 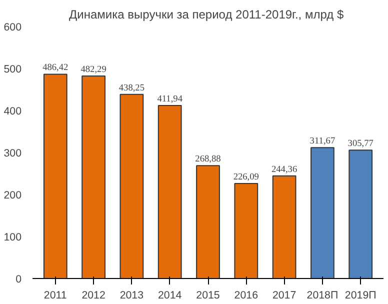 I want to click on x-tick-label: 2012, so click(x=94, y=296).